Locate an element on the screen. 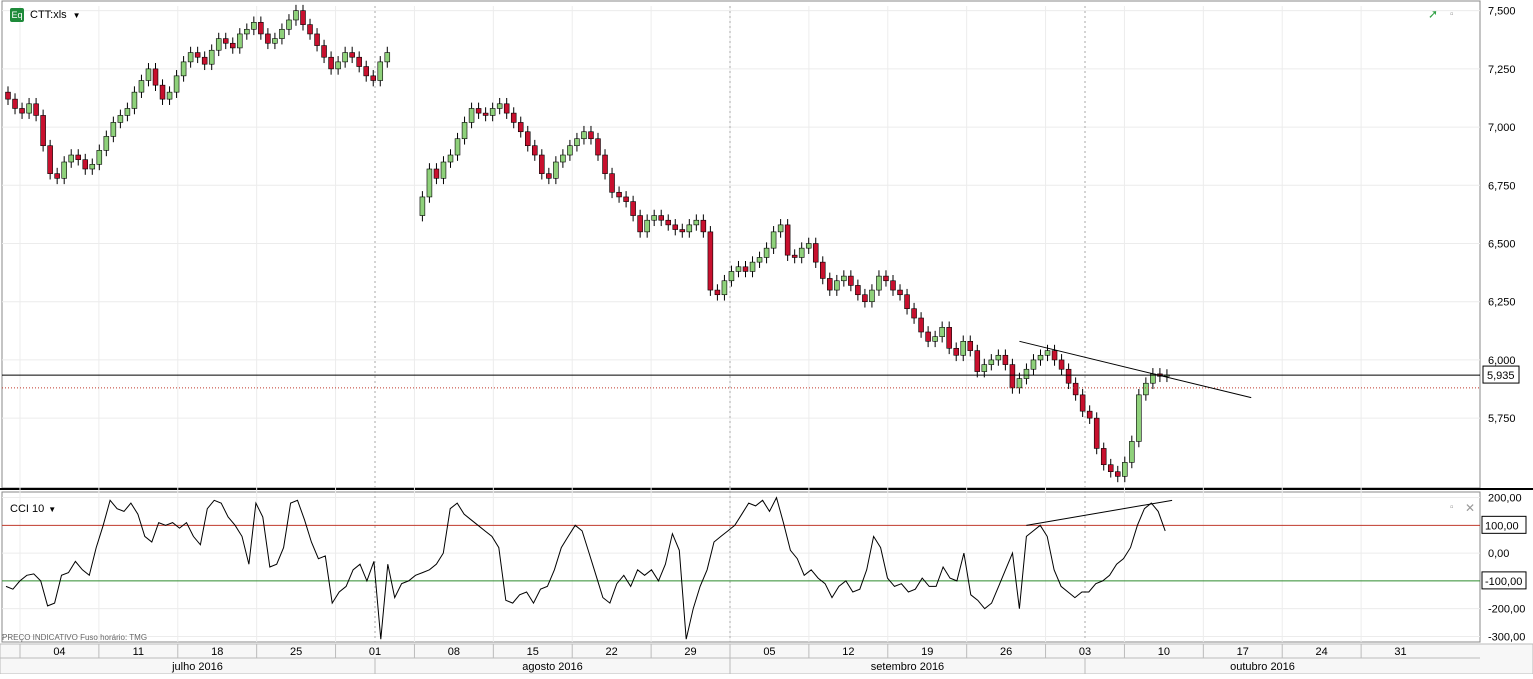 Image resolution: width=1533 pixels, height=679 pixels. price-y-tick-label: 7,500 is located at coordinates (1502, 12).